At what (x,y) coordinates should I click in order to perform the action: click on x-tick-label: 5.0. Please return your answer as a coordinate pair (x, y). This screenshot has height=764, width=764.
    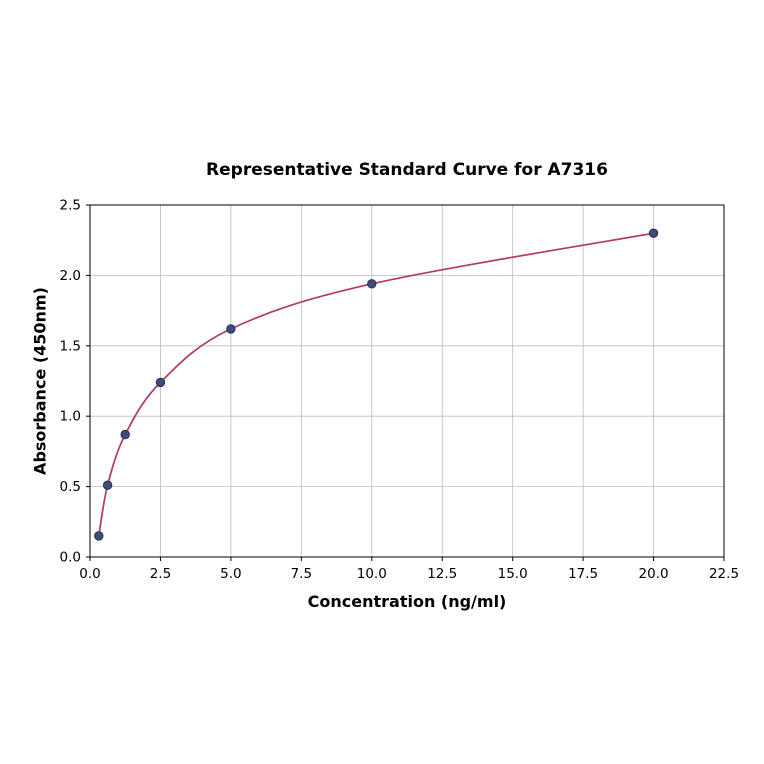
    Looking at the image, I should click on (230, 574).